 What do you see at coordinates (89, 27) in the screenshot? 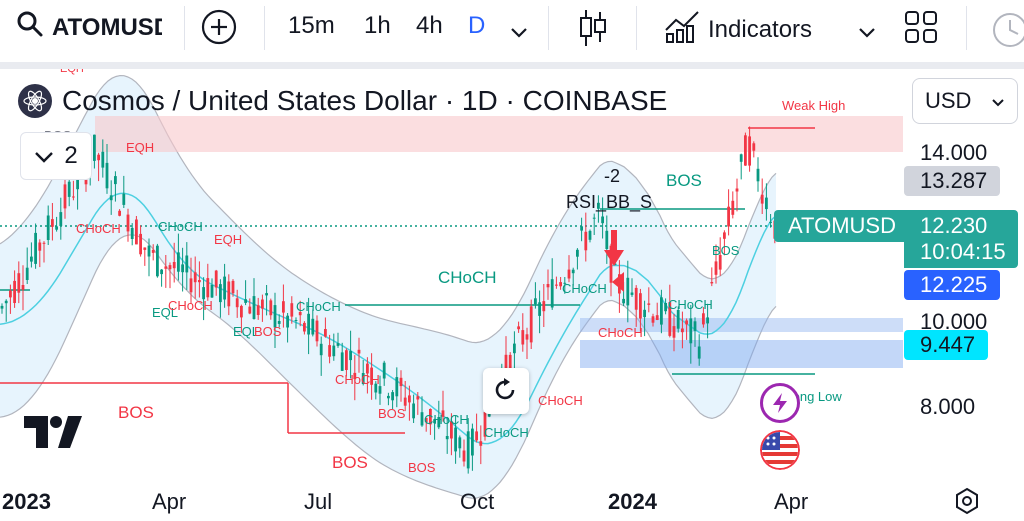
I see `symbol-search: ATOMUSD` at bounding box center [89, 27].